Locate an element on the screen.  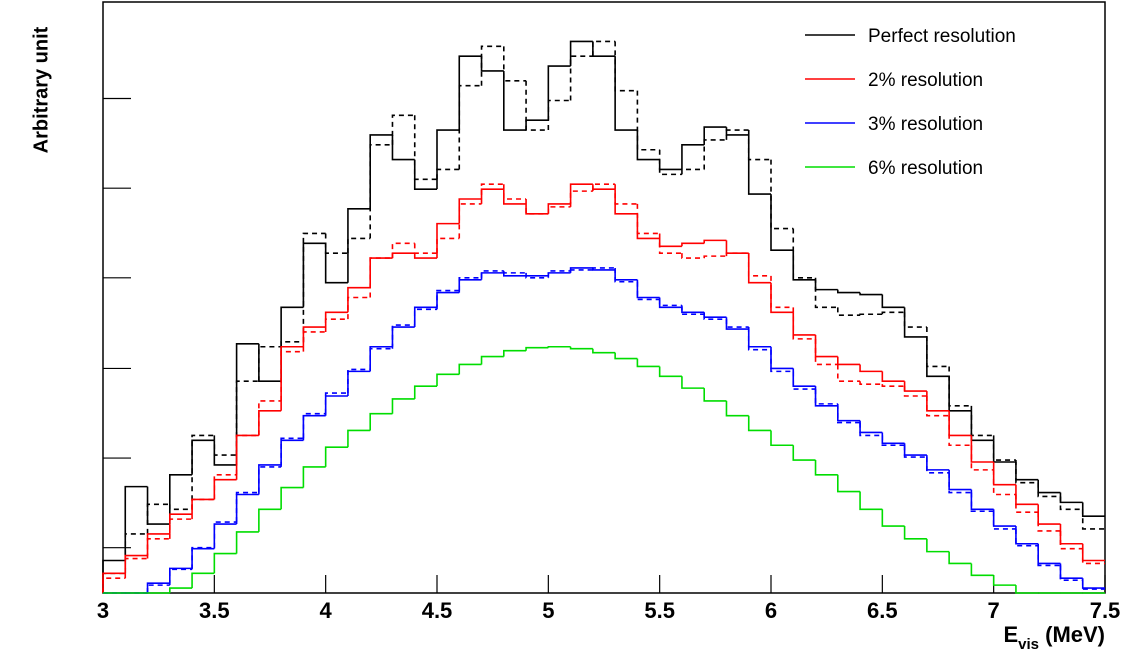
x-axis-label: Evis (MeV) is located at coordinates (1054, 637).